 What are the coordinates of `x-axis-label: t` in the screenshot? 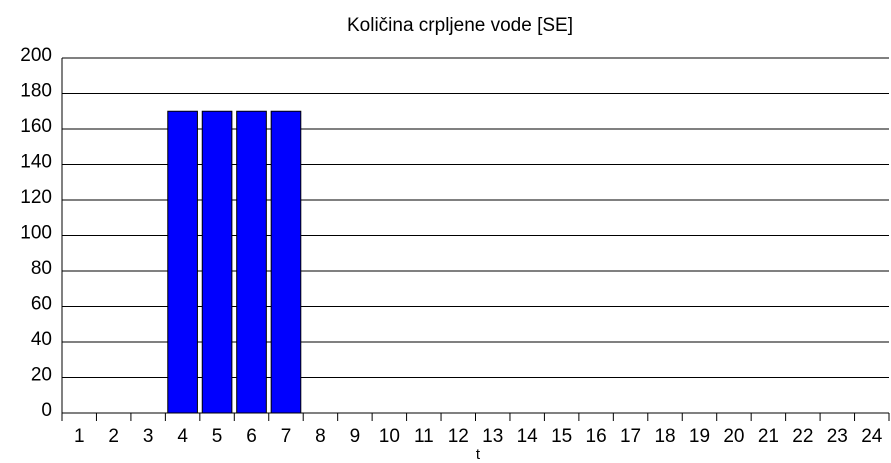 It's located at (478, 454).